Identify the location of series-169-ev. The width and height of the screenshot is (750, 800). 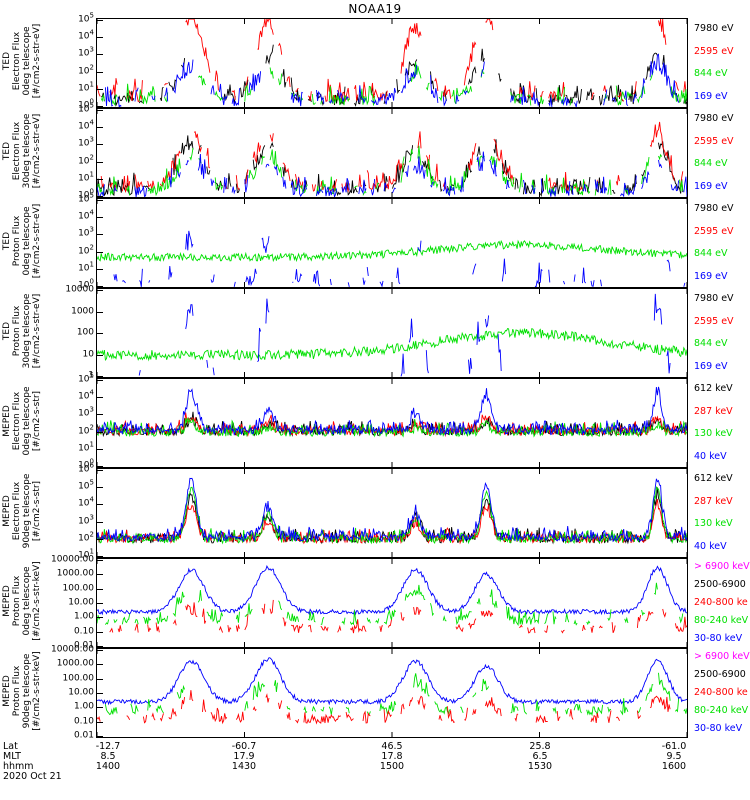
(404, 335).